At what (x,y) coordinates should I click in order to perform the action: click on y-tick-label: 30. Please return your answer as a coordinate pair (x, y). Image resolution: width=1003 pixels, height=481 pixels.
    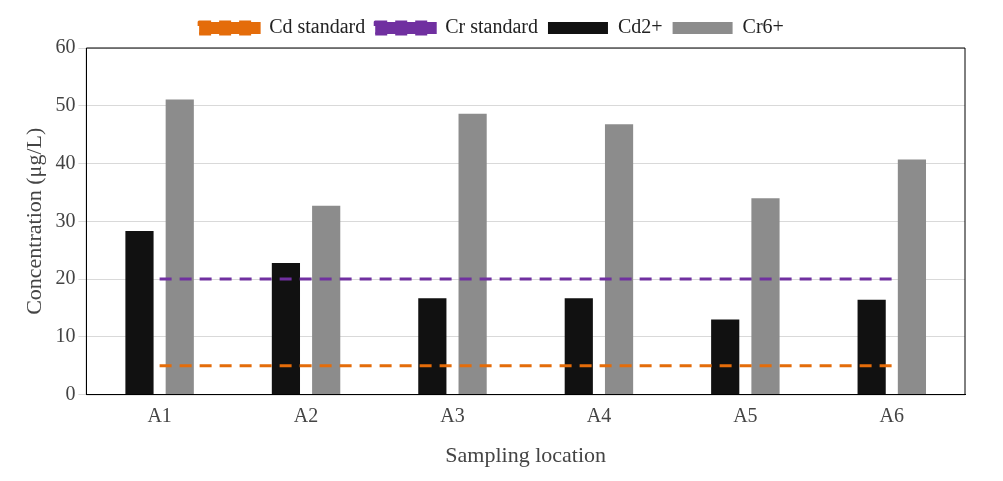
    Looking at the image, I should click on (65, 219).